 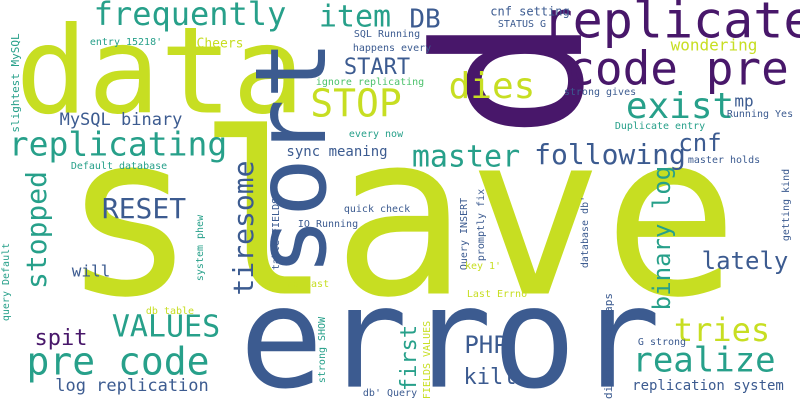 I want to click on word-every-now: every now, so click(x=376, y=134).